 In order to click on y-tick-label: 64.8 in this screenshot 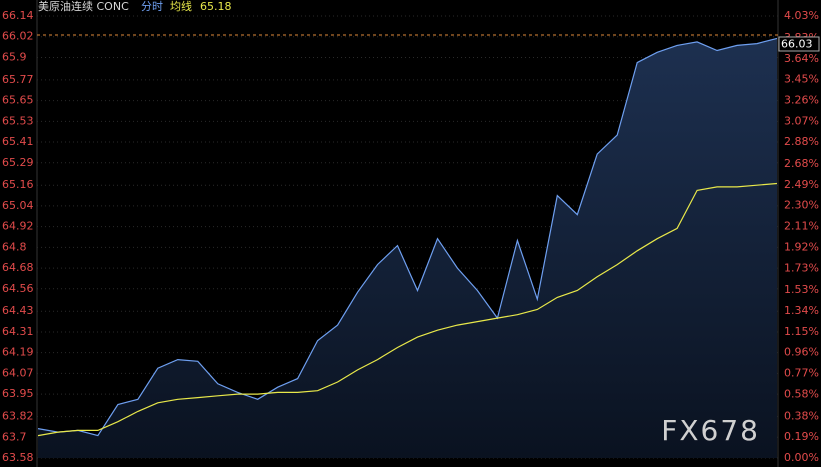, I will do `click(14, 246)`.